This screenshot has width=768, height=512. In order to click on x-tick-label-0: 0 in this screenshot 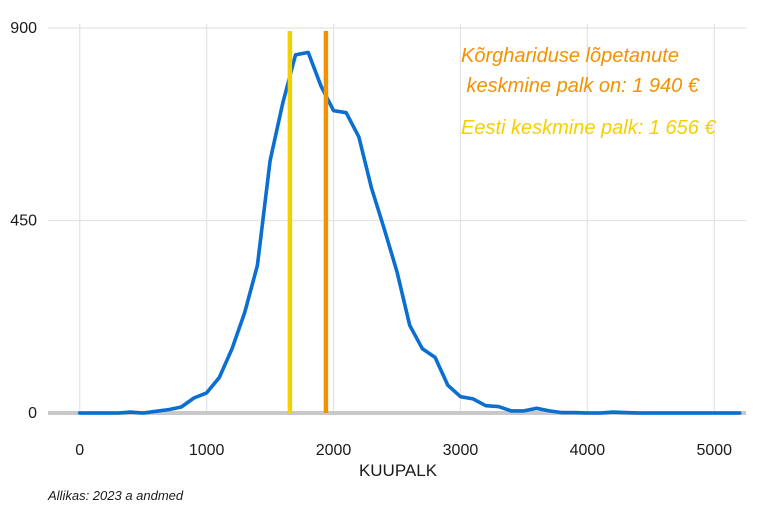, I will do `click(79, 450)`.